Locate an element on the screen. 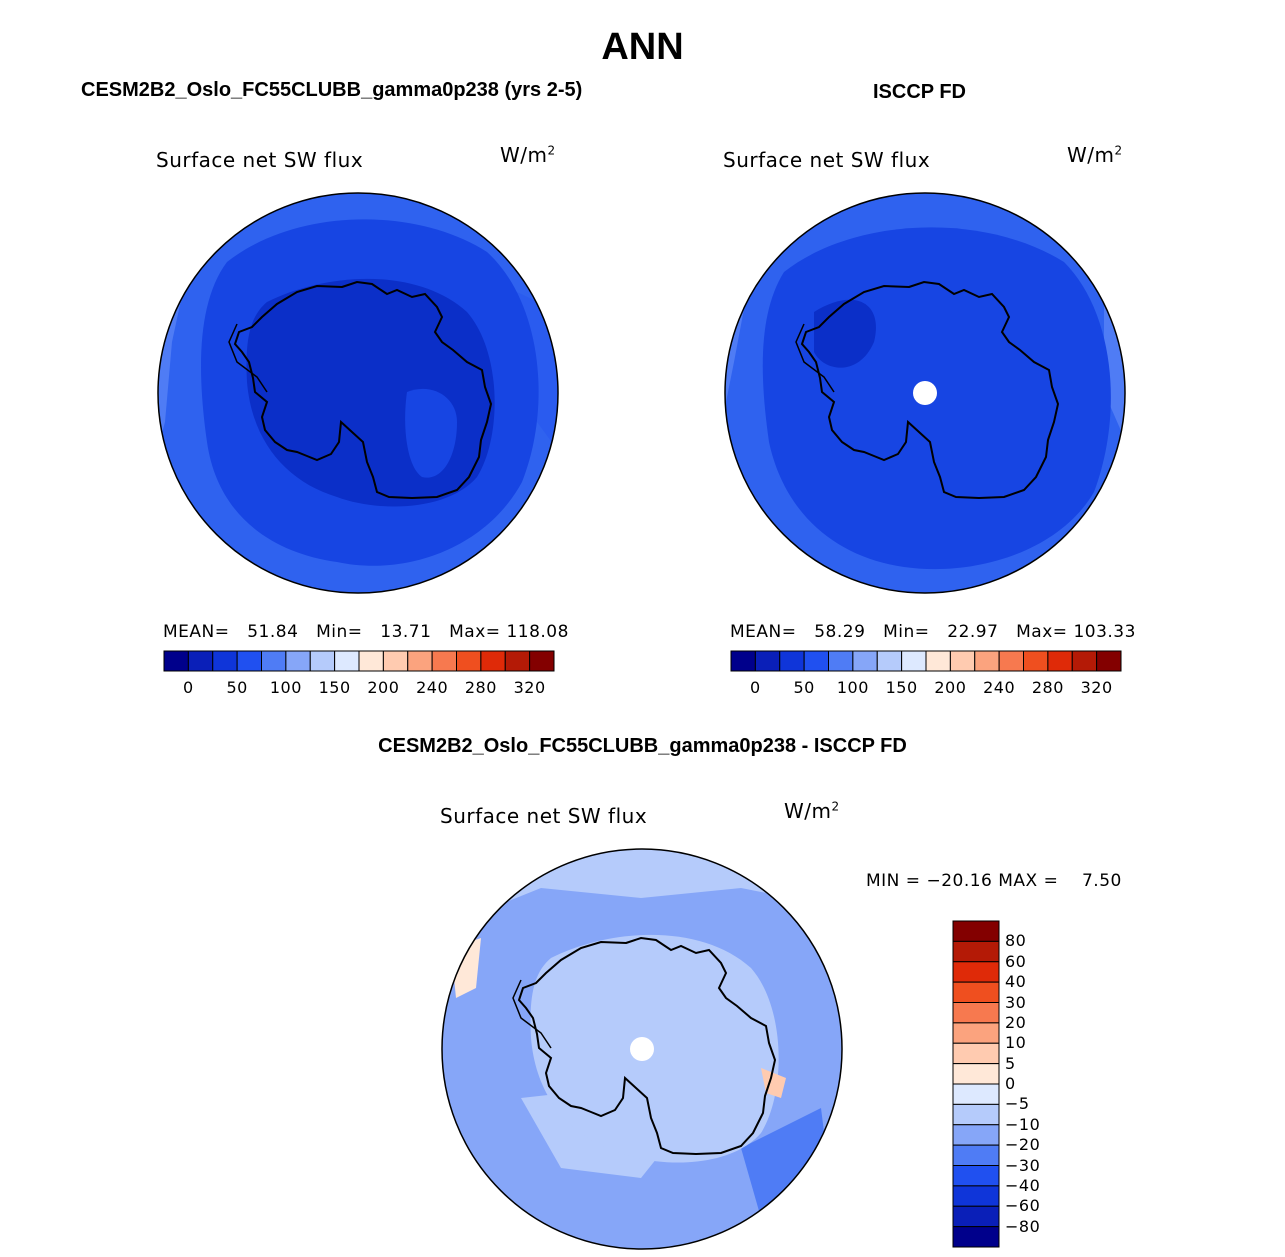  obs-polar-map is located at coordinates (925, 393).